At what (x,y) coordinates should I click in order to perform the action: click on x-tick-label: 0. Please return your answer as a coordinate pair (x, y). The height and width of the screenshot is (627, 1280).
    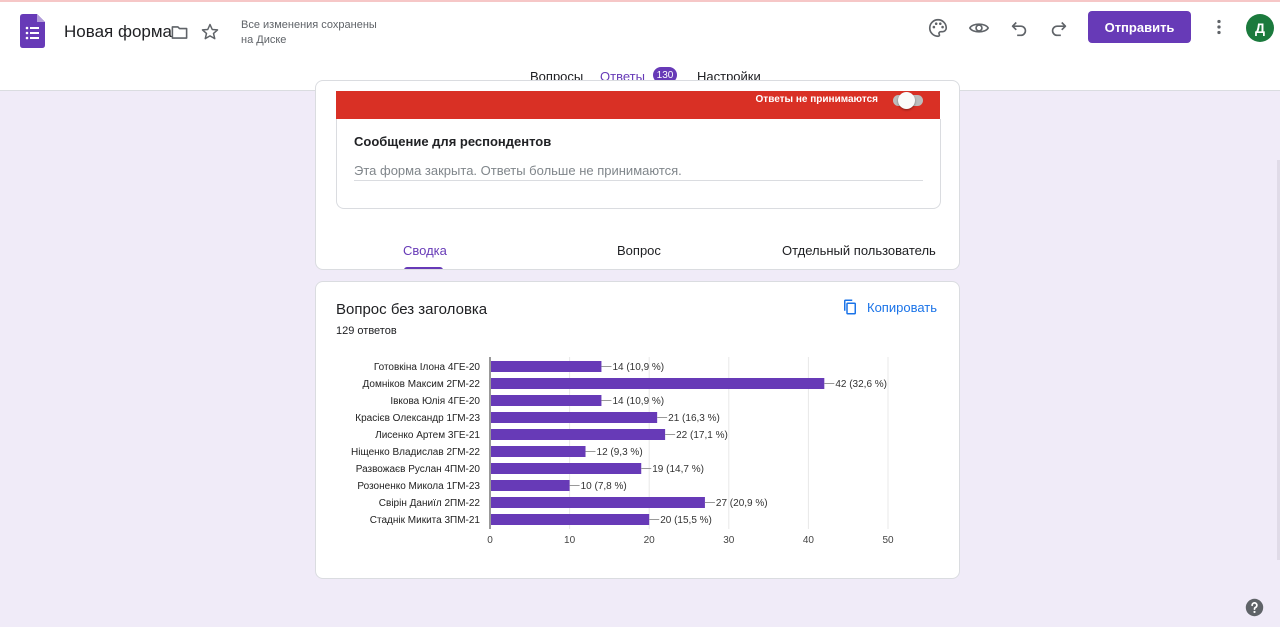
    Looking at the image, I should click on (490, 540).